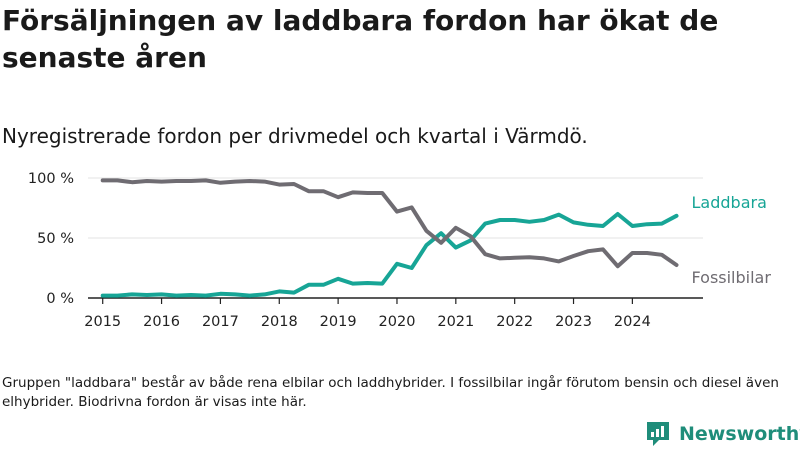 The height and width of the screenshot is (450, 800). I want to click on x-tick-label-2019: 2019, so click(338, 322).